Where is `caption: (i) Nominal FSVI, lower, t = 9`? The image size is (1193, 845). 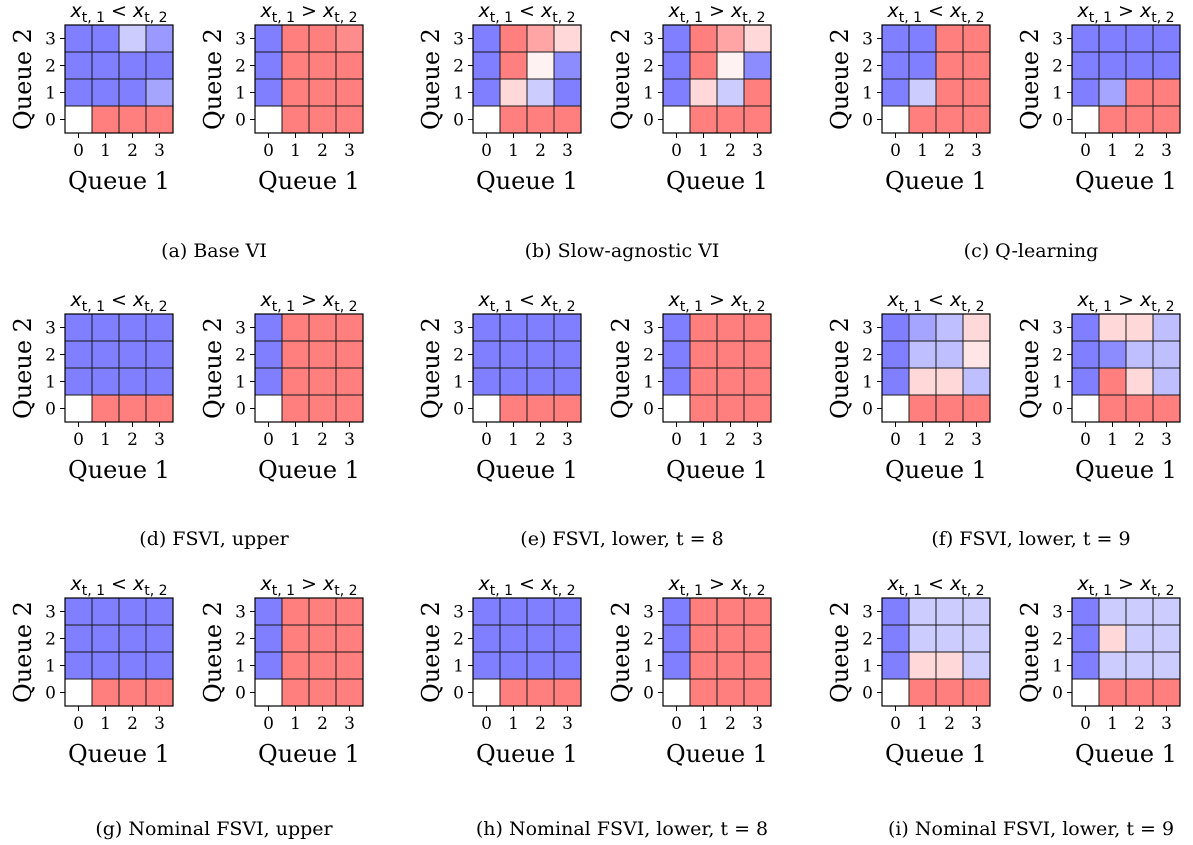 caption: (i) Nominal FSVI, lower, t = 9 is located at coordinates (1031, 829).